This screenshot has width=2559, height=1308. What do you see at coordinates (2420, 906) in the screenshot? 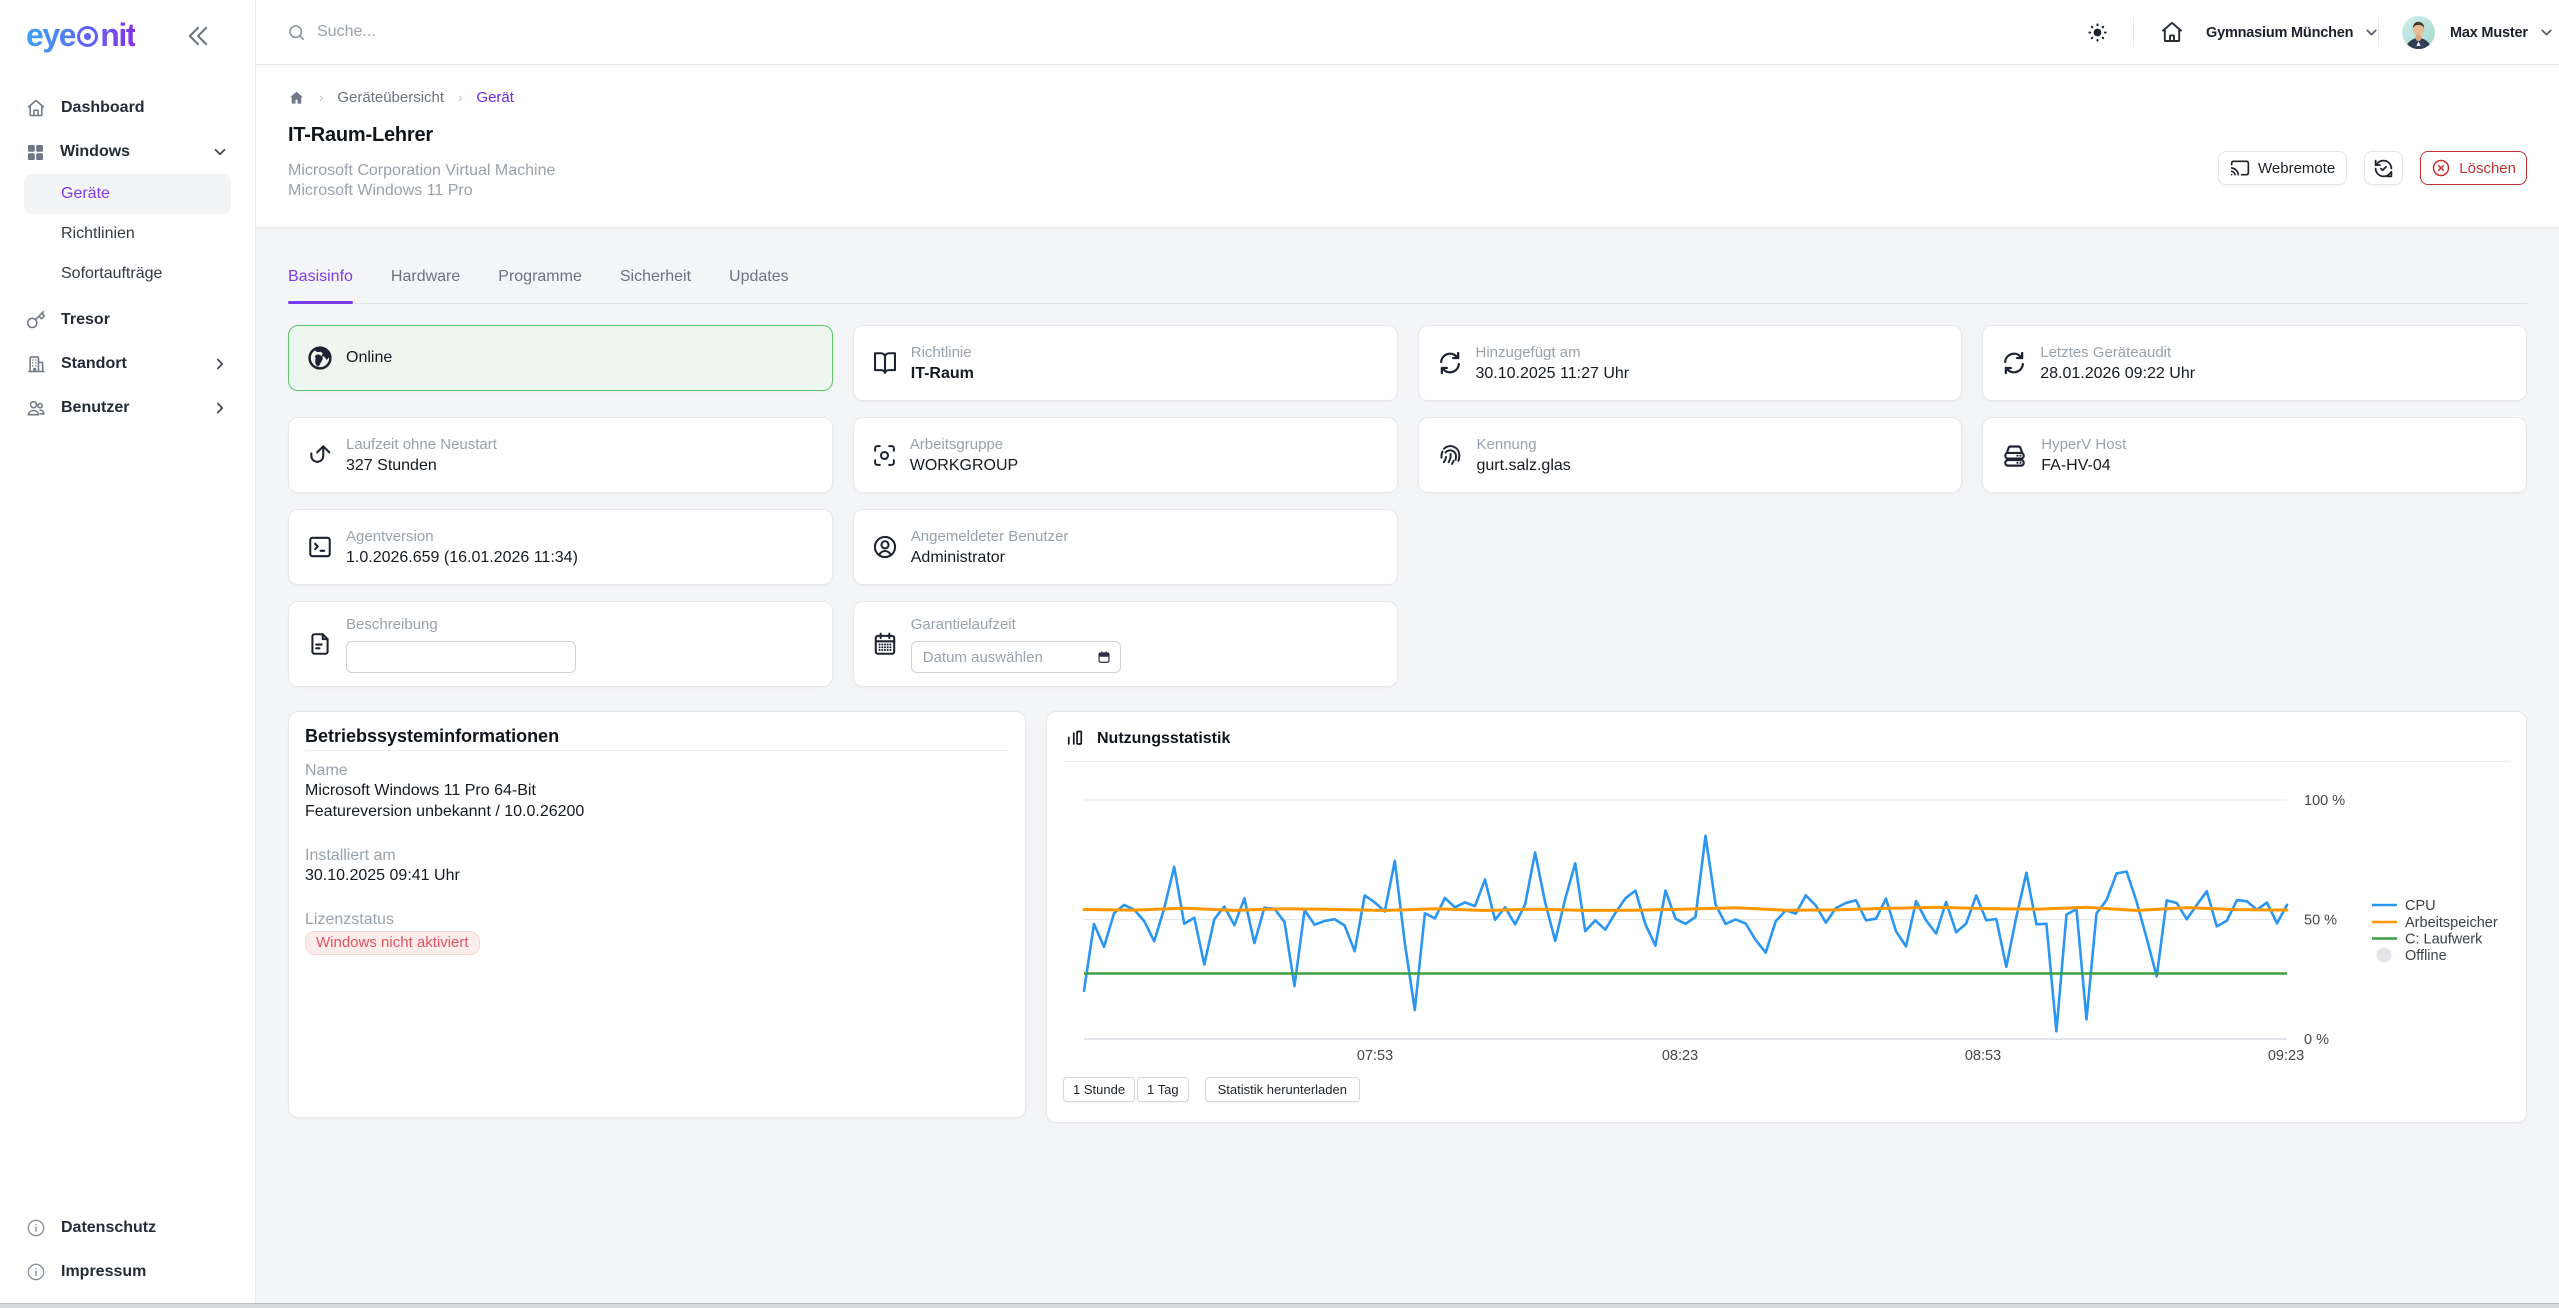
I see `svg-text: CPU` at bounding box center [2420, 906].